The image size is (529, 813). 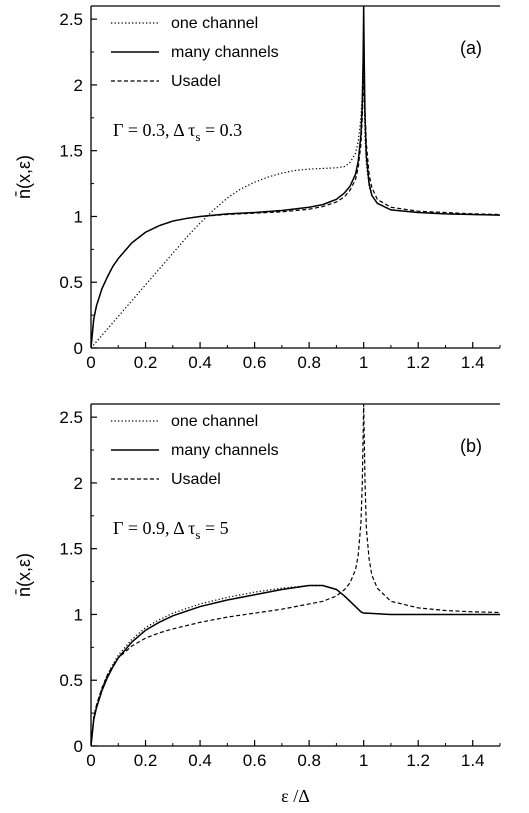 What do you see at coordinates (214, 528) in the screenshot?
I see `parameters-text-b: = 5` at bounding box center [214, 528].